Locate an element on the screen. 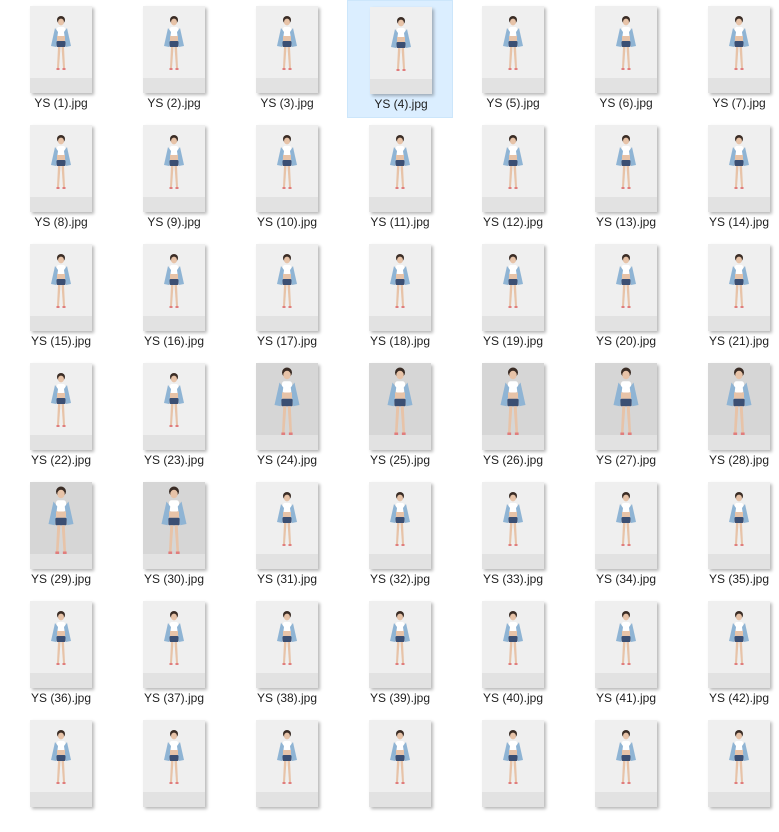 The width and height of the screenshot is (779, 832). file-item: YS (14).jpg is located at coordinates (732, 178).